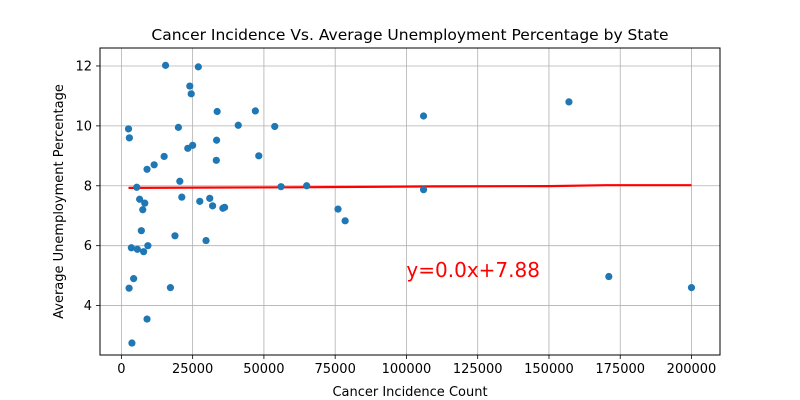  I want to click on x-tick-label: 200000, so click(692, 369).